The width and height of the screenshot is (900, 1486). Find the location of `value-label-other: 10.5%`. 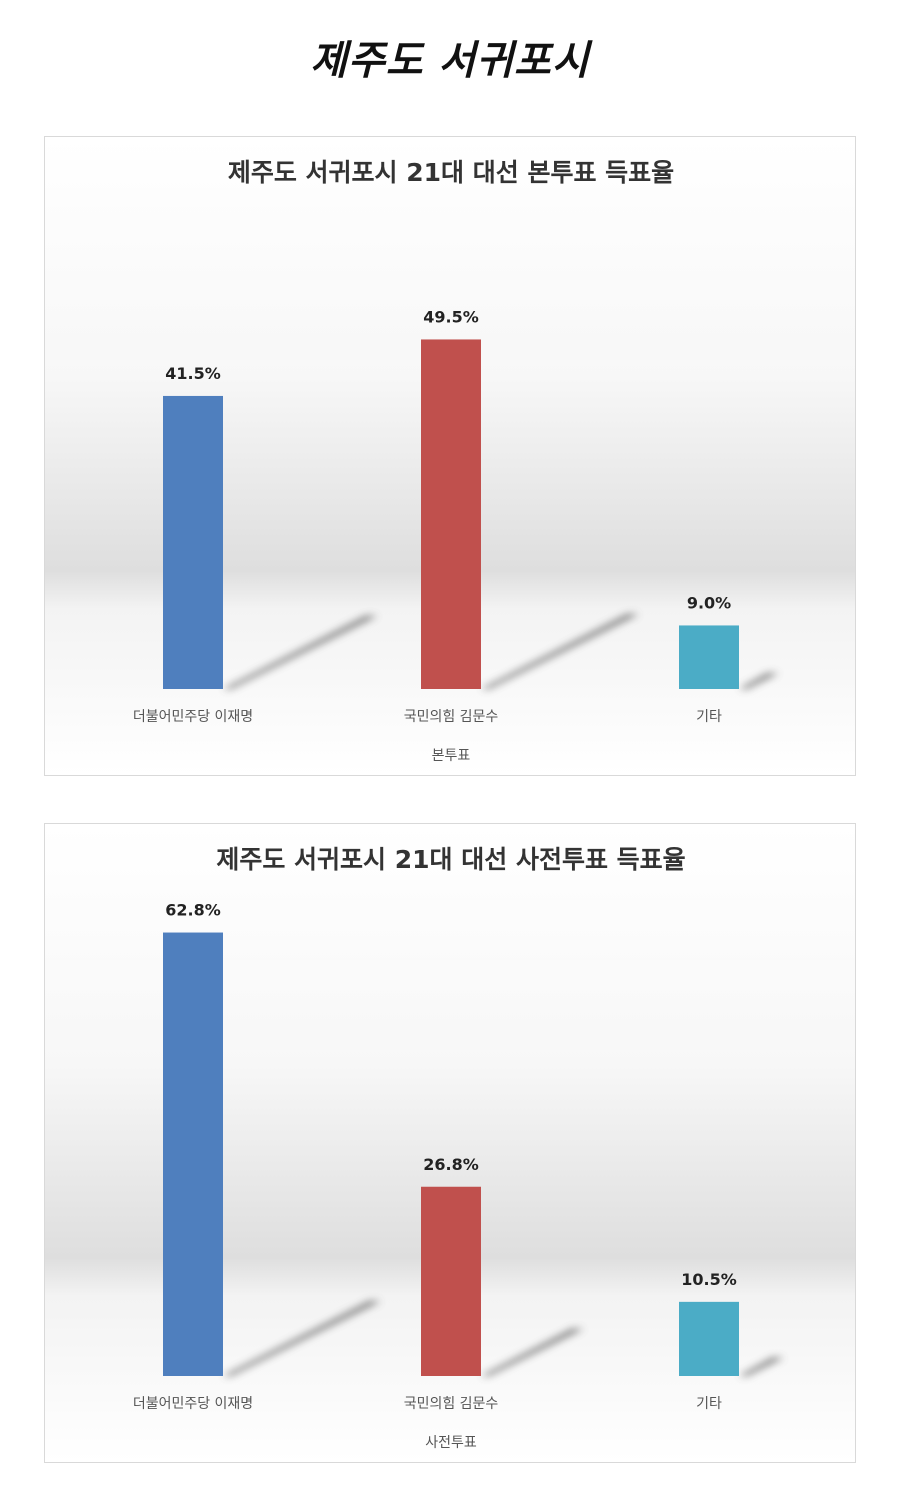

value-label-other: 10.5% is located at coordinates (709, 1279).